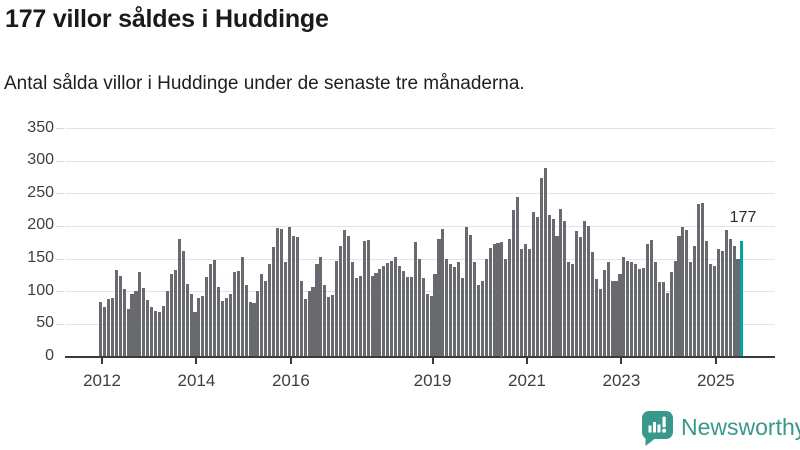 The width and height of the screenshot is (800, 450). Describe the element at coordinates (621, 380) in the screenshot. I see `x-axis-year-label: 2023` at that location.